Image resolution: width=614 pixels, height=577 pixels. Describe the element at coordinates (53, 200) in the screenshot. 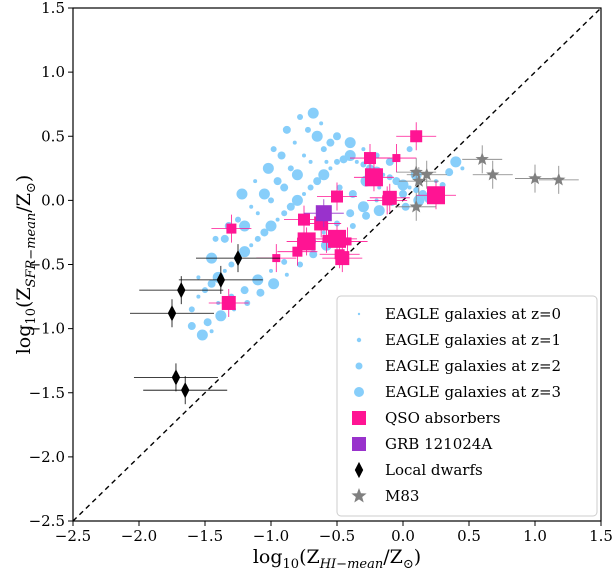

I see `y-tick-label: 0.0` at that location.